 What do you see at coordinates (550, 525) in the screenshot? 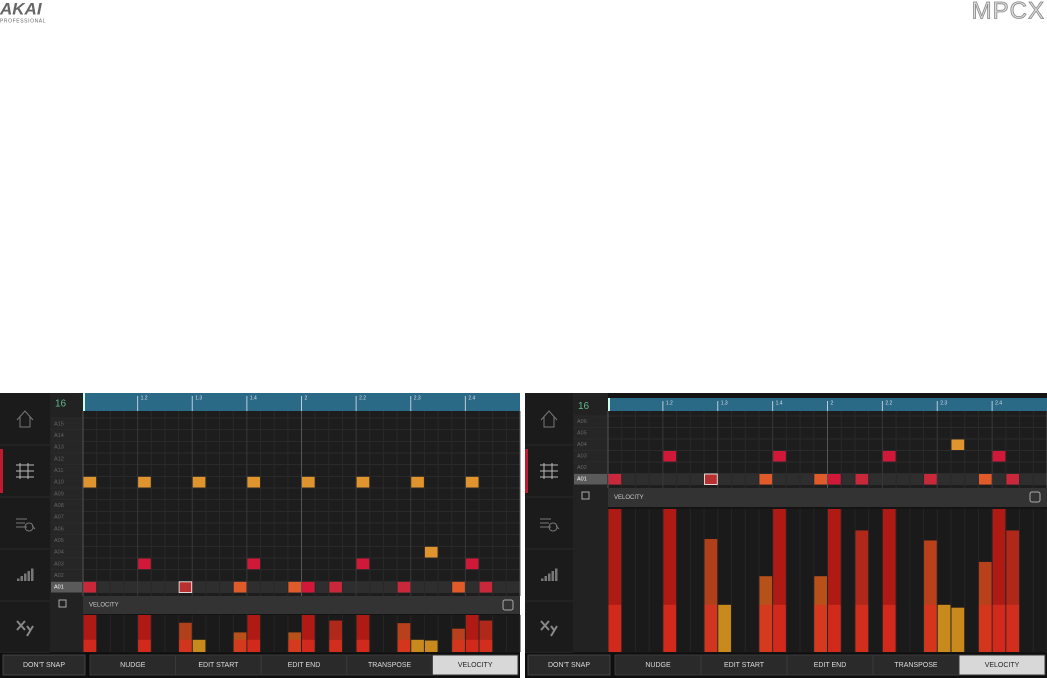
I see `list-edit-icon` at bounding box center [550, 525].